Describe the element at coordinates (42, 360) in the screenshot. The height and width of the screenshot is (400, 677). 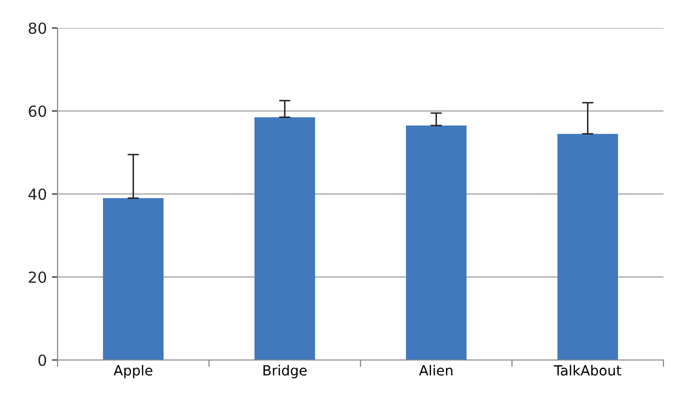
I see `y-tick-label: 0` at that location.